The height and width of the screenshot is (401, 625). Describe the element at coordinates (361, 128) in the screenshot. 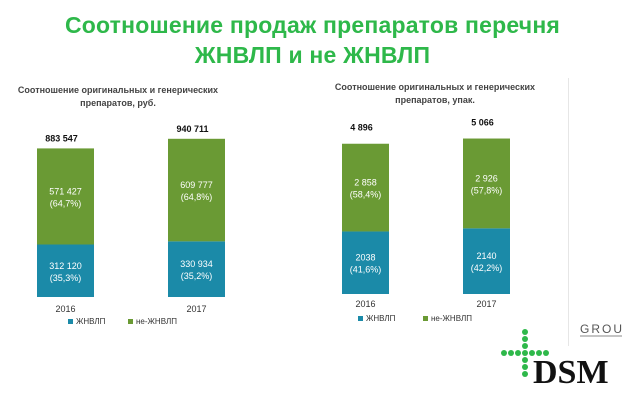

I see `total-label-2016: 4 896` at that location.